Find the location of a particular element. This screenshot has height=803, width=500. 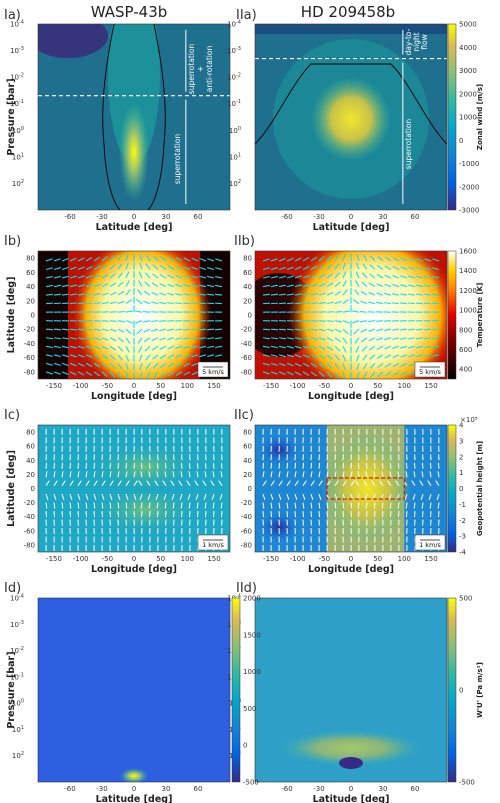

annotation-text: superrotation is located at coordinates (177, 159).